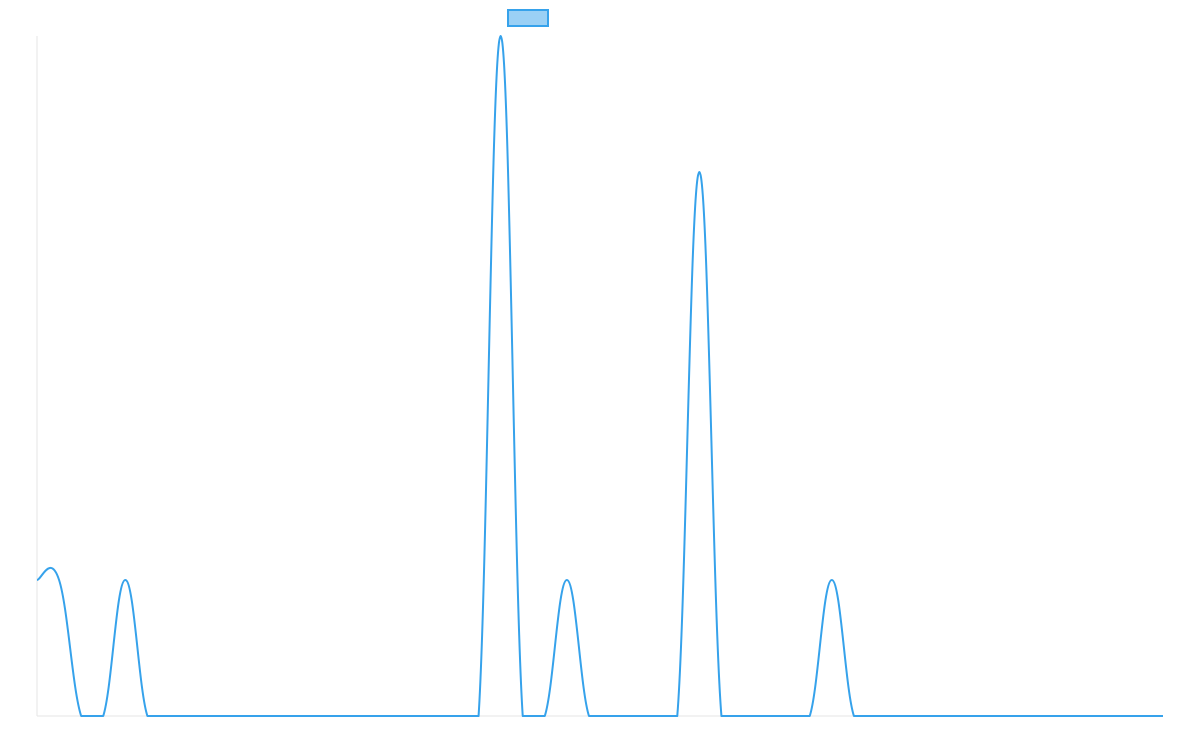  I want to click on legend, so click(528, 18).